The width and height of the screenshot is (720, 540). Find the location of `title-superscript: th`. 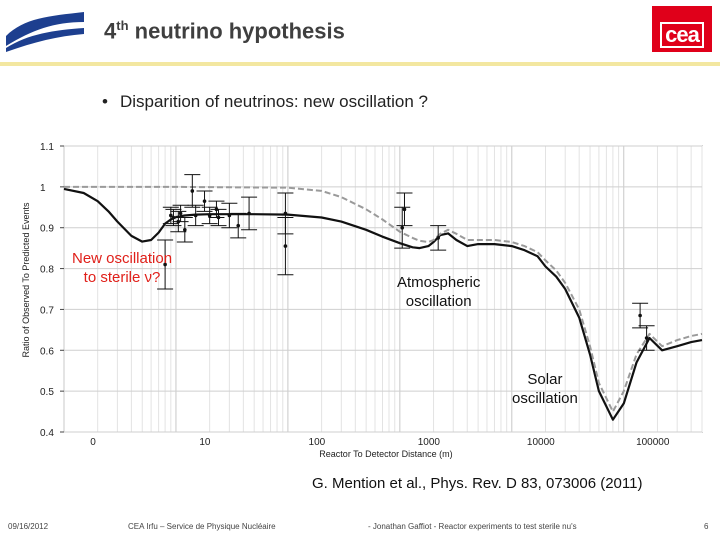

title-superscript: th is located at coordinates (122, 25).